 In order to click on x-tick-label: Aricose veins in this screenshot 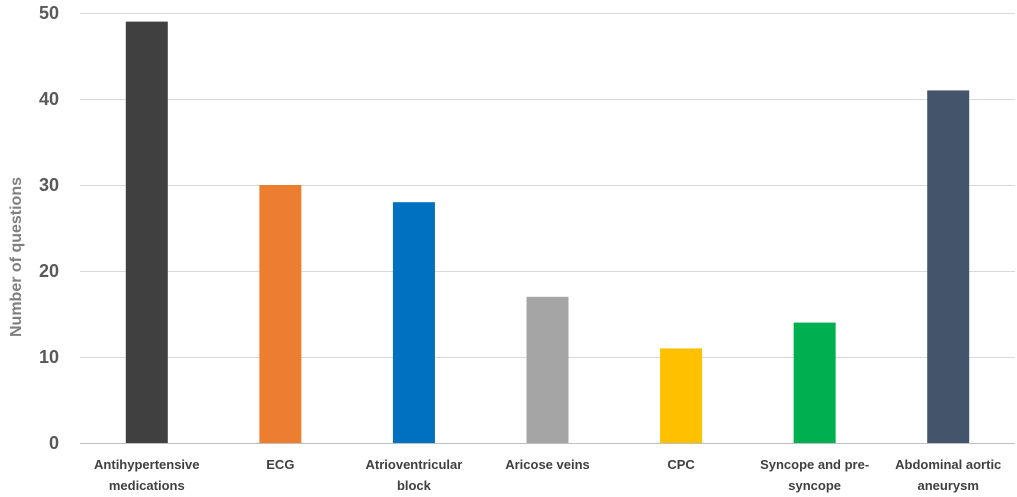, I will do `click(547, 464)`.